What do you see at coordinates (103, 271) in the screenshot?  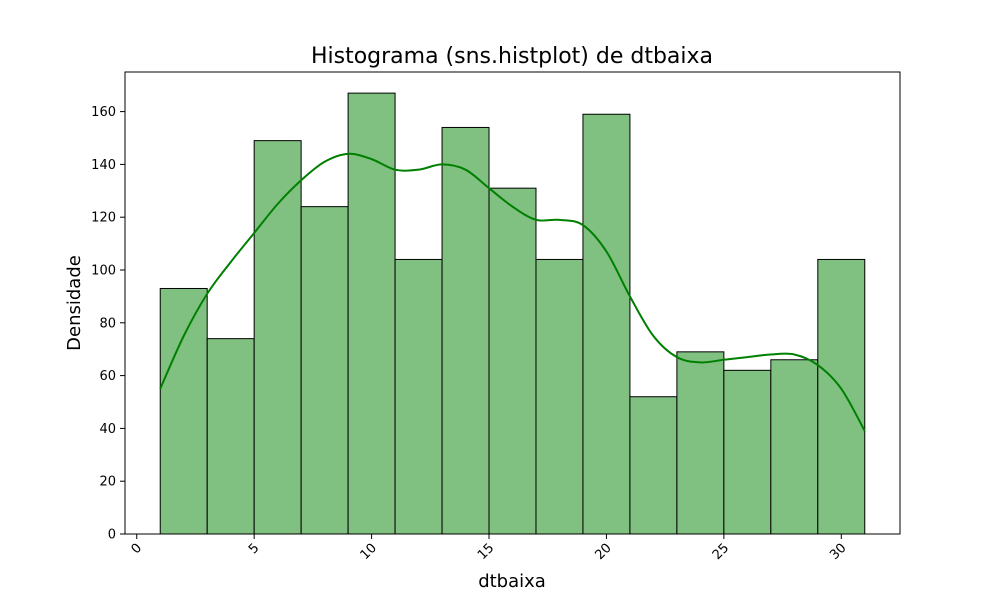 I see `y-tick-label: 100` at bounding box center [103, 271].